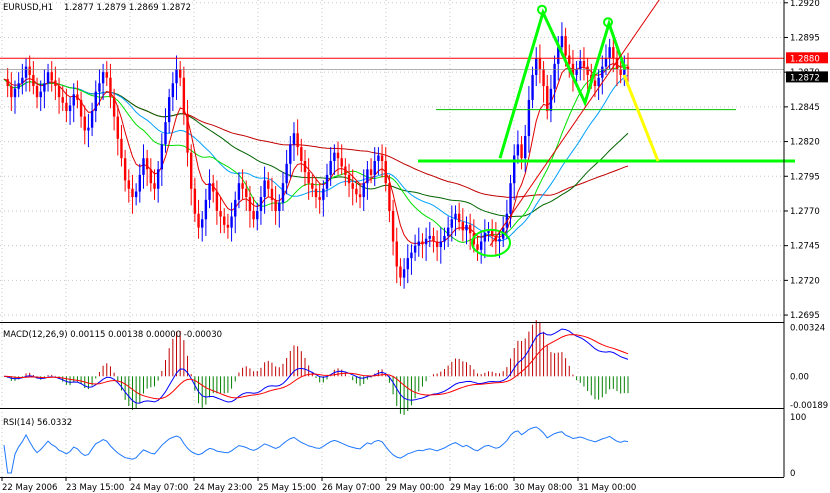 This screenshot has height=493, width=830. I want to click on projection-line, so click(641, 118).